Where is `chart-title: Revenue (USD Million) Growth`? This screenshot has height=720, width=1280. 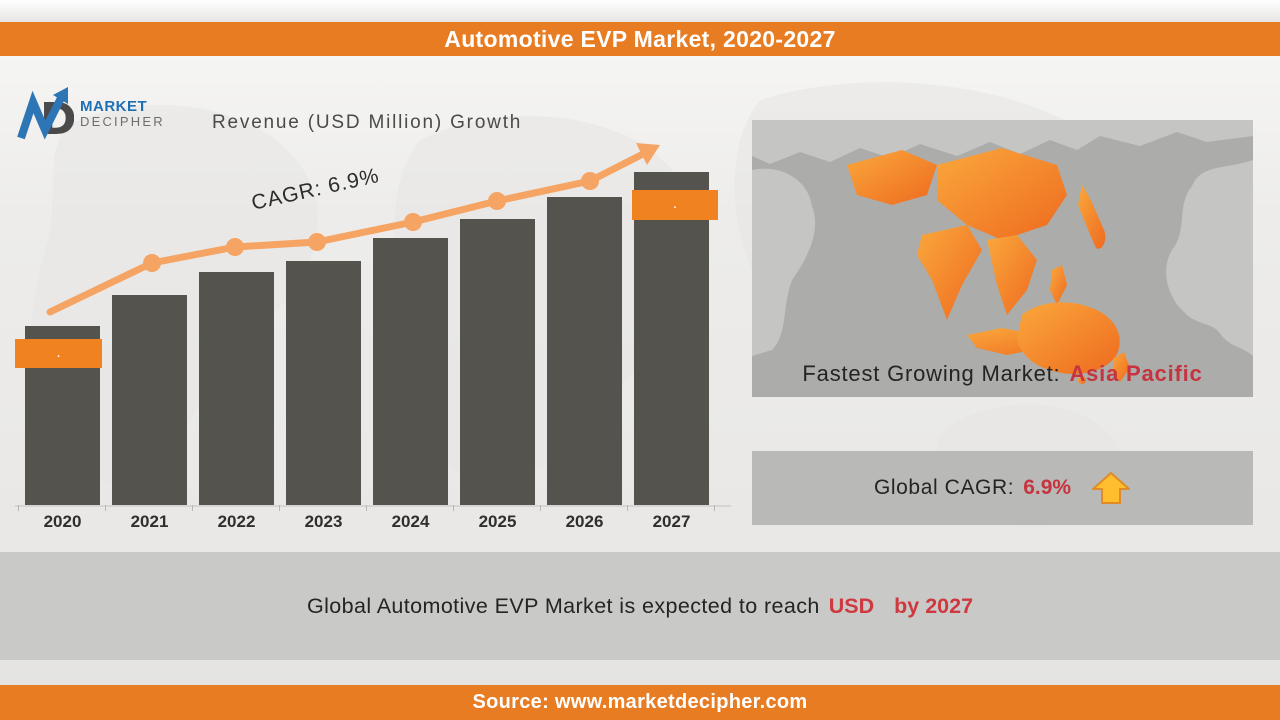 chart-title: Revenue (USD Million) Growth is located at coordinates (367, 122).